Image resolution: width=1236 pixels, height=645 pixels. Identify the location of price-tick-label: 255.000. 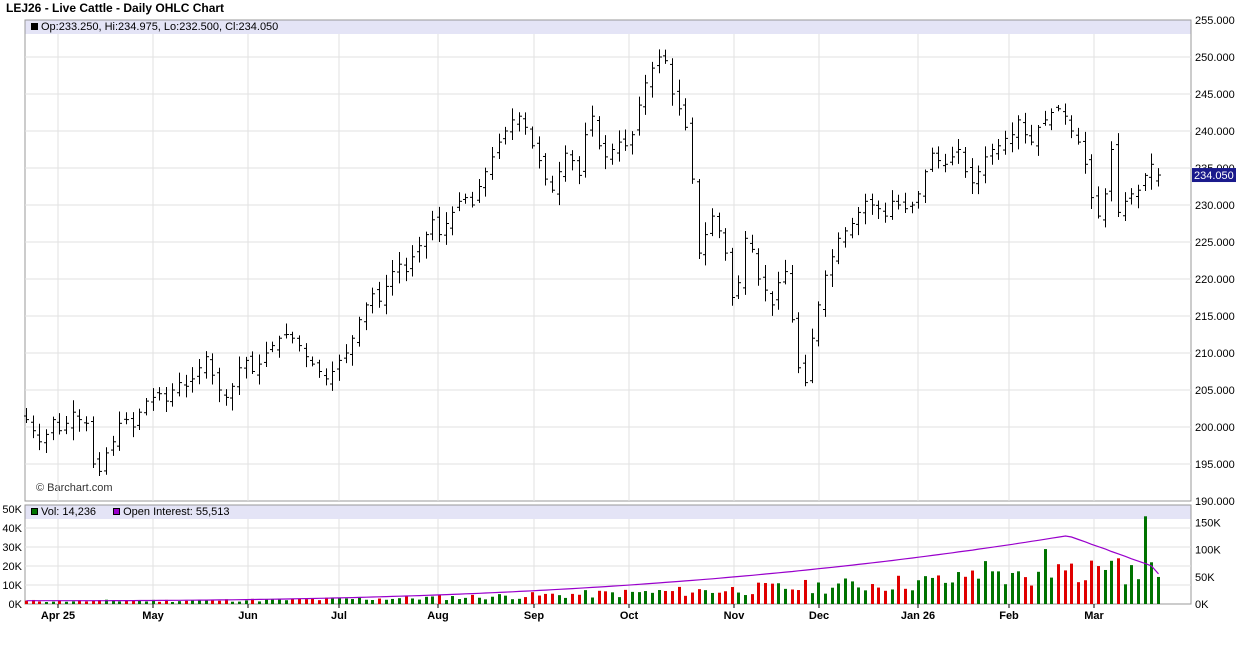
(1215, 21).